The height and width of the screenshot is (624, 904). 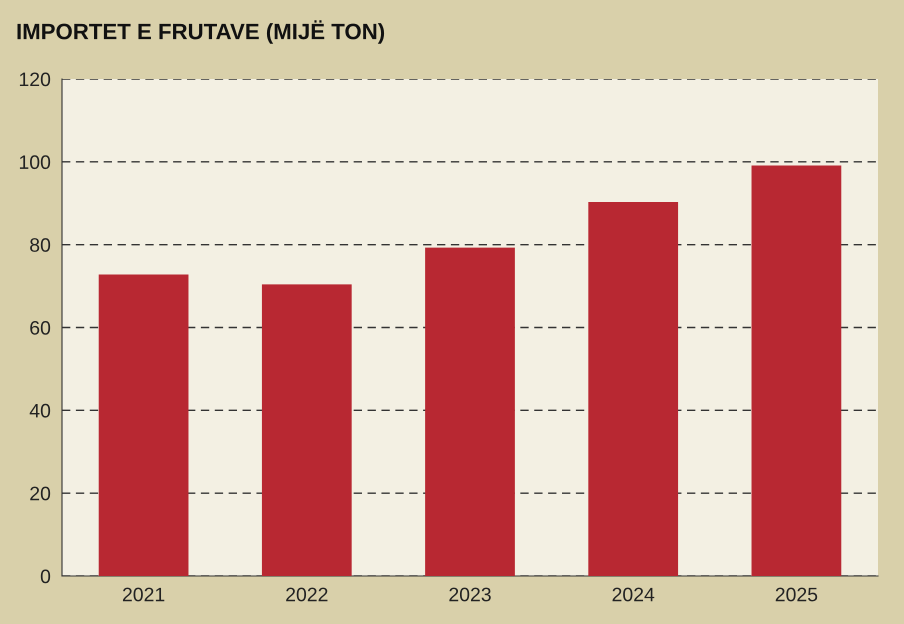 I want to click on y-tick-label: 40, so click(x=40, y=411).